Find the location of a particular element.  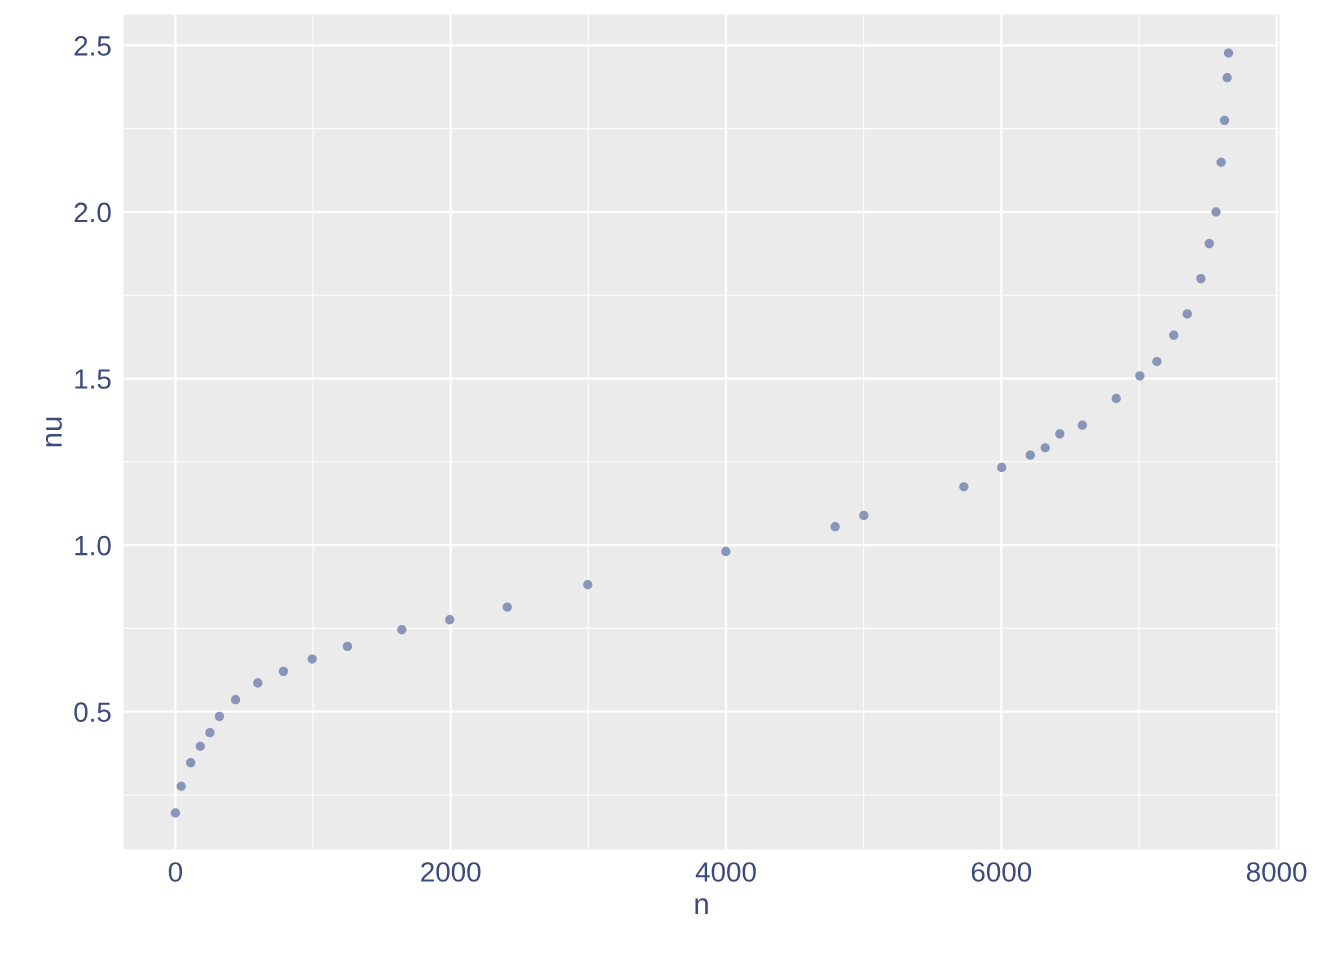

y-axis-title: nu is located at coordinates (53, 432).